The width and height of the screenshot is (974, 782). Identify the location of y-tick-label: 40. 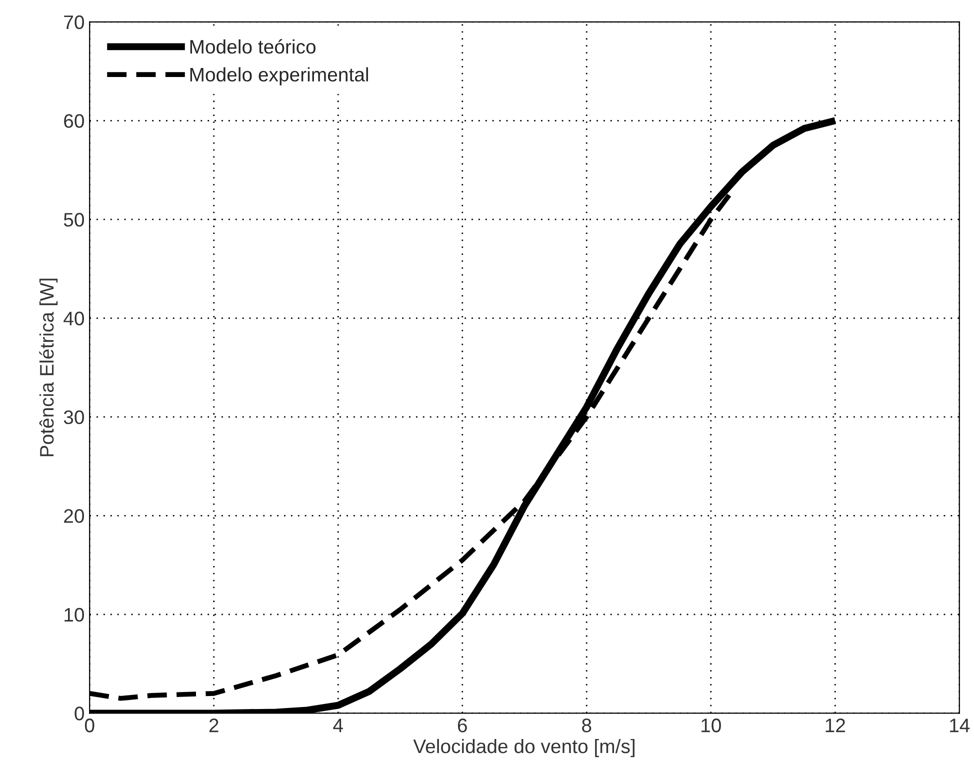
(74, 319).